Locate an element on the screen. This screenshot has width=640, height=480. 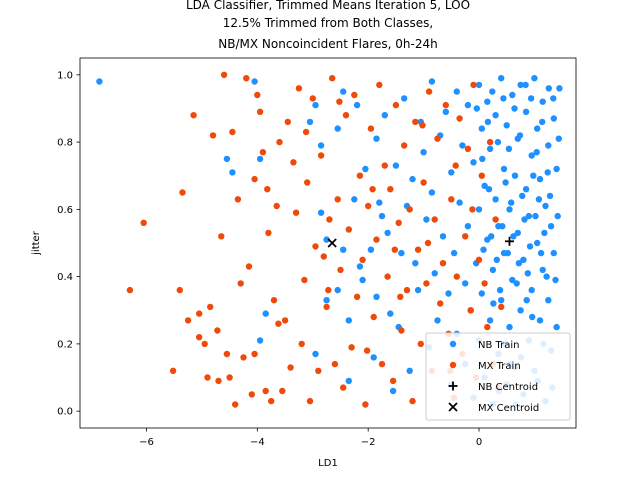
x-tick-label-3: 0 is located at coordinates (479, 442).